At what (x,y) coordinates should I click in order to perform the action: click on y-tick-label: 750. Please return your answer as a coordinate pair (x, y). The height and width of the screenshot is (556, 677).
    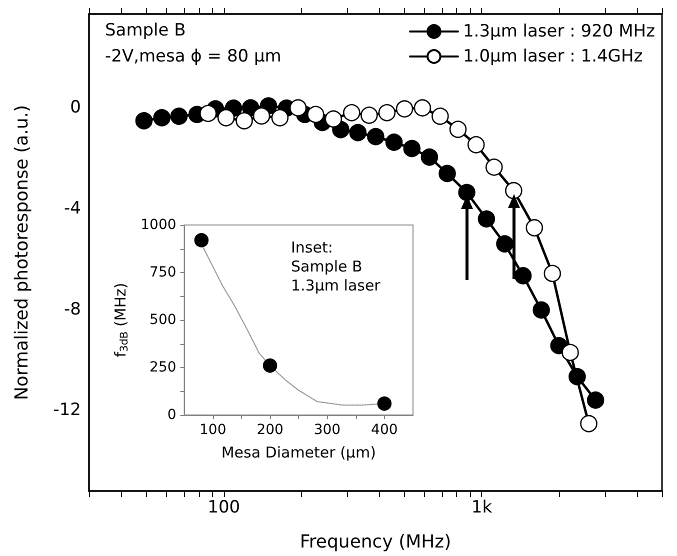
    Looking at the image, I should click on (163, 272).